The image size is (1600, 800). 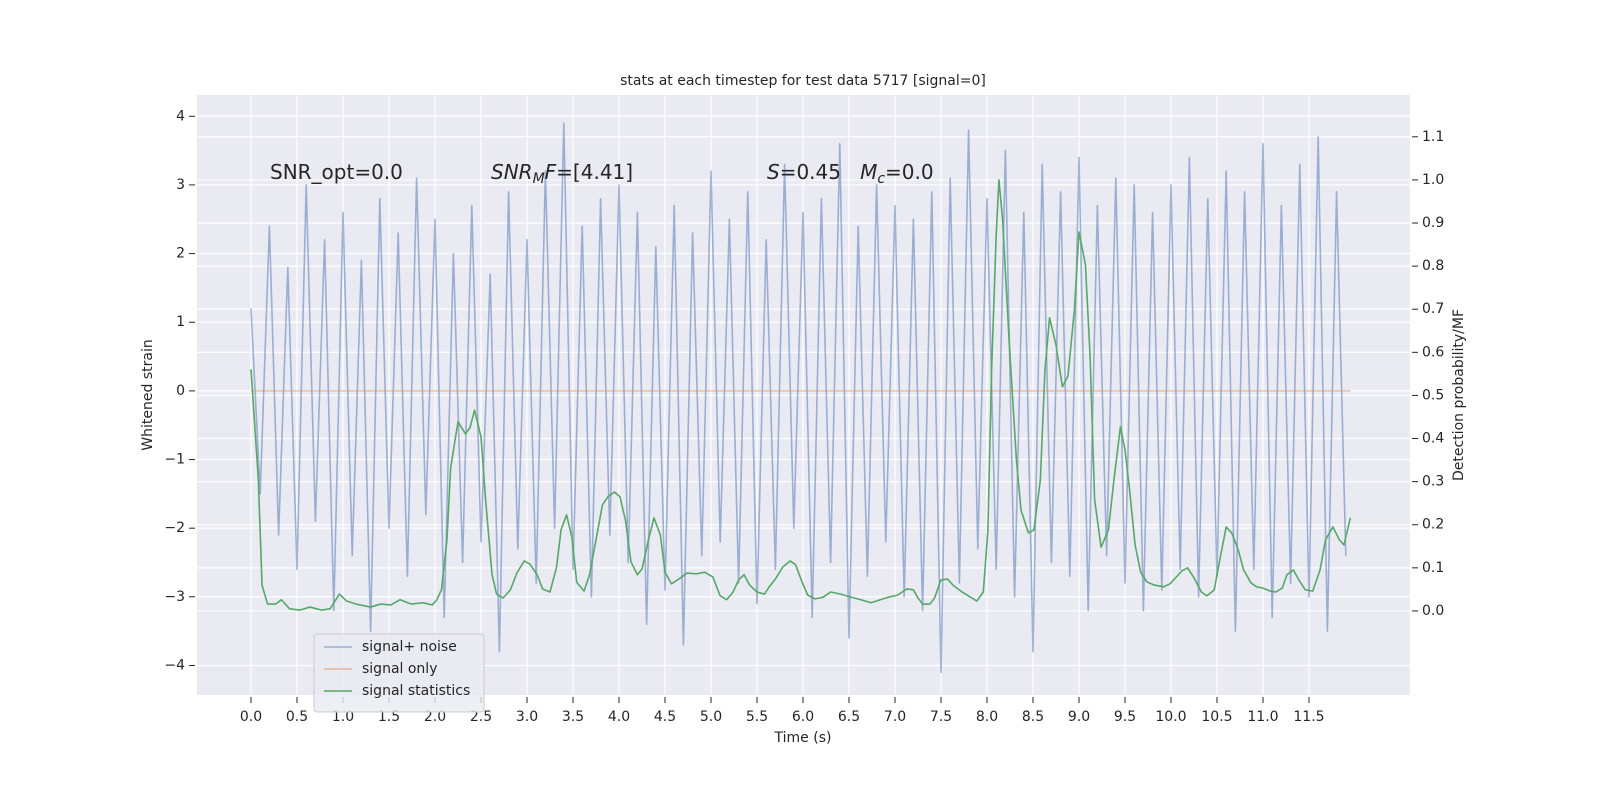 What do you see at coordinates (711, 717) in the screenshot?
I see `x-tick-label: 5.0` at bounding box center [711, 717].